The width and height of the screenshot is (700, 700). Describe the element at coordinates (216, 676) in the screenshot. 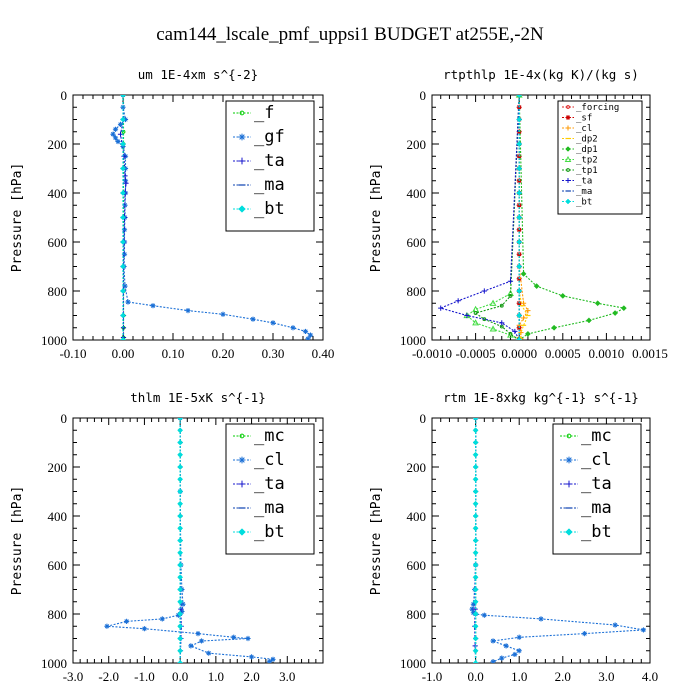

I see `x-tick-label: 1.0` at that location.